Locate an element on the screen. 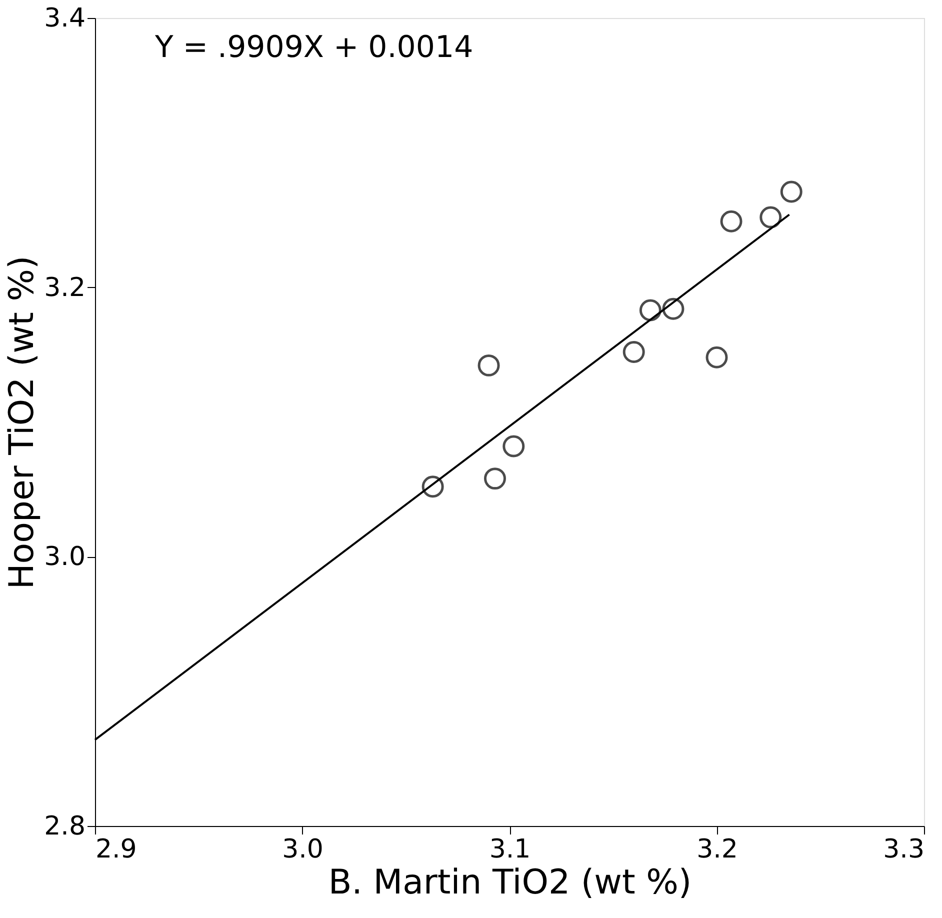  y-axis-title: Hooper TiO2 (wt %) is located at coordinates (22, 423).